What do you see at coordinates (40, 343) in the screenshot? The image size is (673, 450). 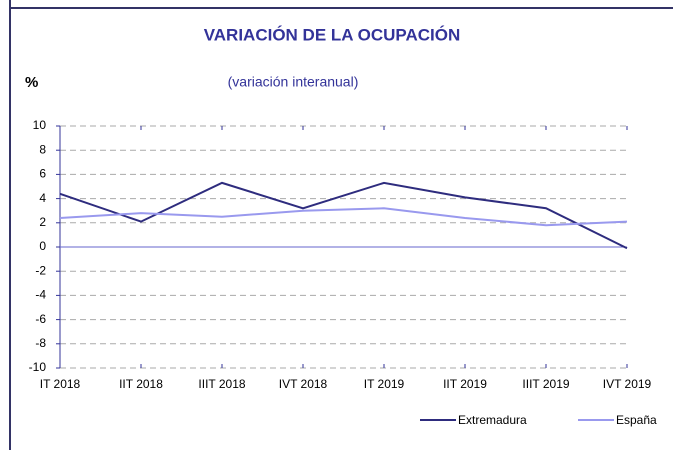 I see `y-tick-label: -8` at bounding box center [40, 343].